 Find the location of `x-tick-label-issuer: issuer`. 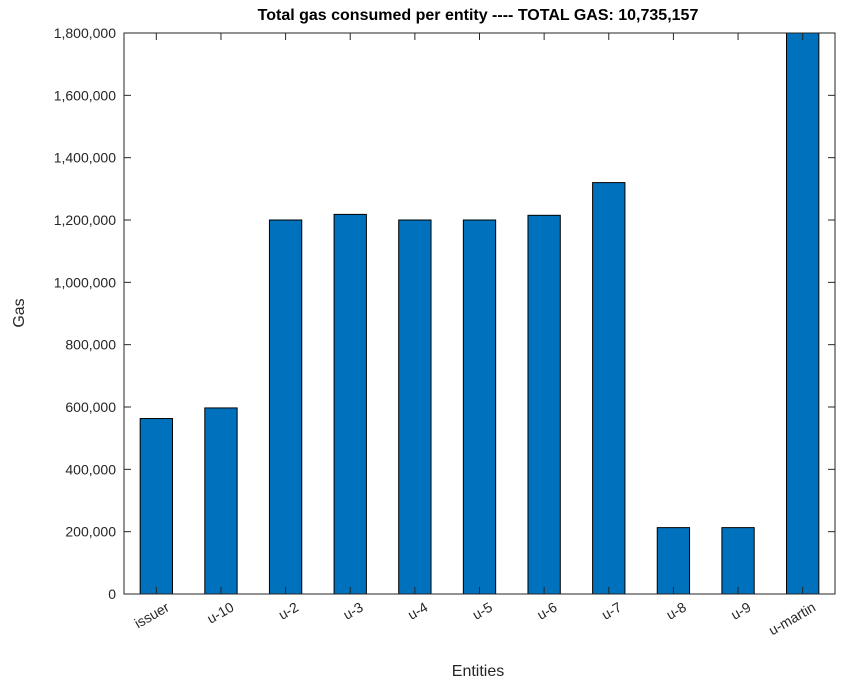

x-tick-label-issuer: issuer is located at coordinates (151, 615).